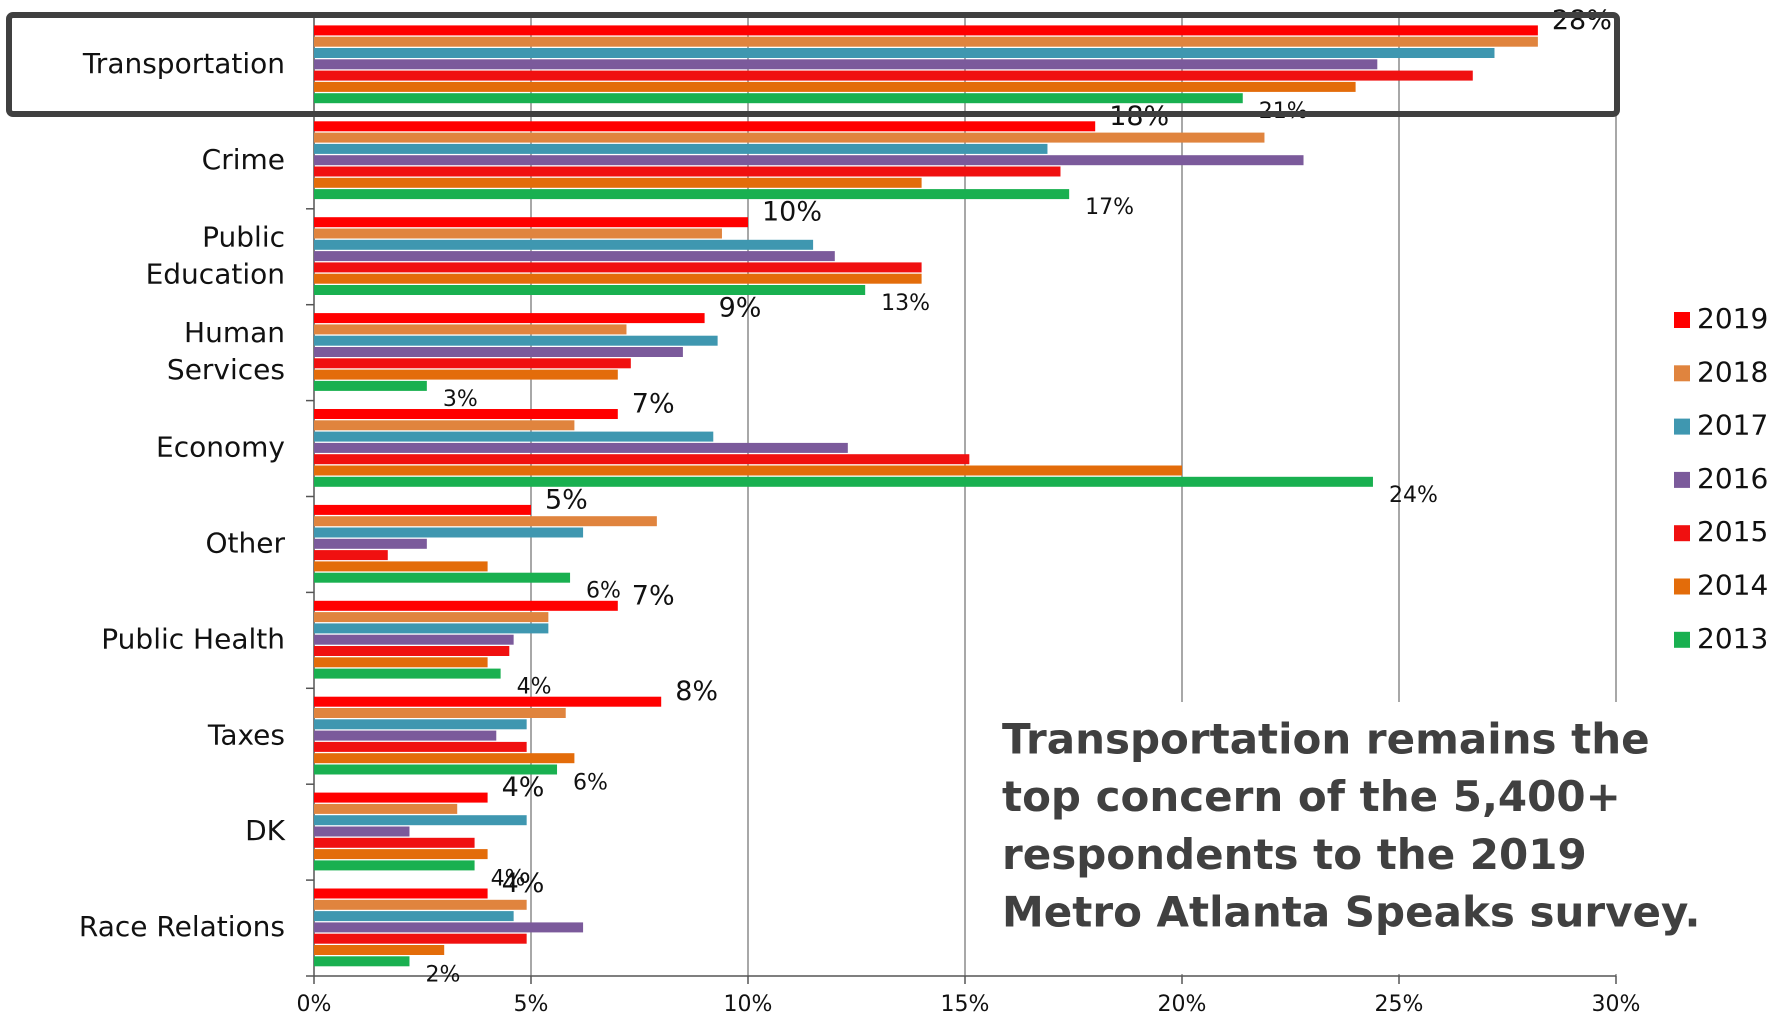 This screenshot has height=1019, width=1767. I want to click on annotation-line: top concern of the 5,400+, so click(1311, 796).